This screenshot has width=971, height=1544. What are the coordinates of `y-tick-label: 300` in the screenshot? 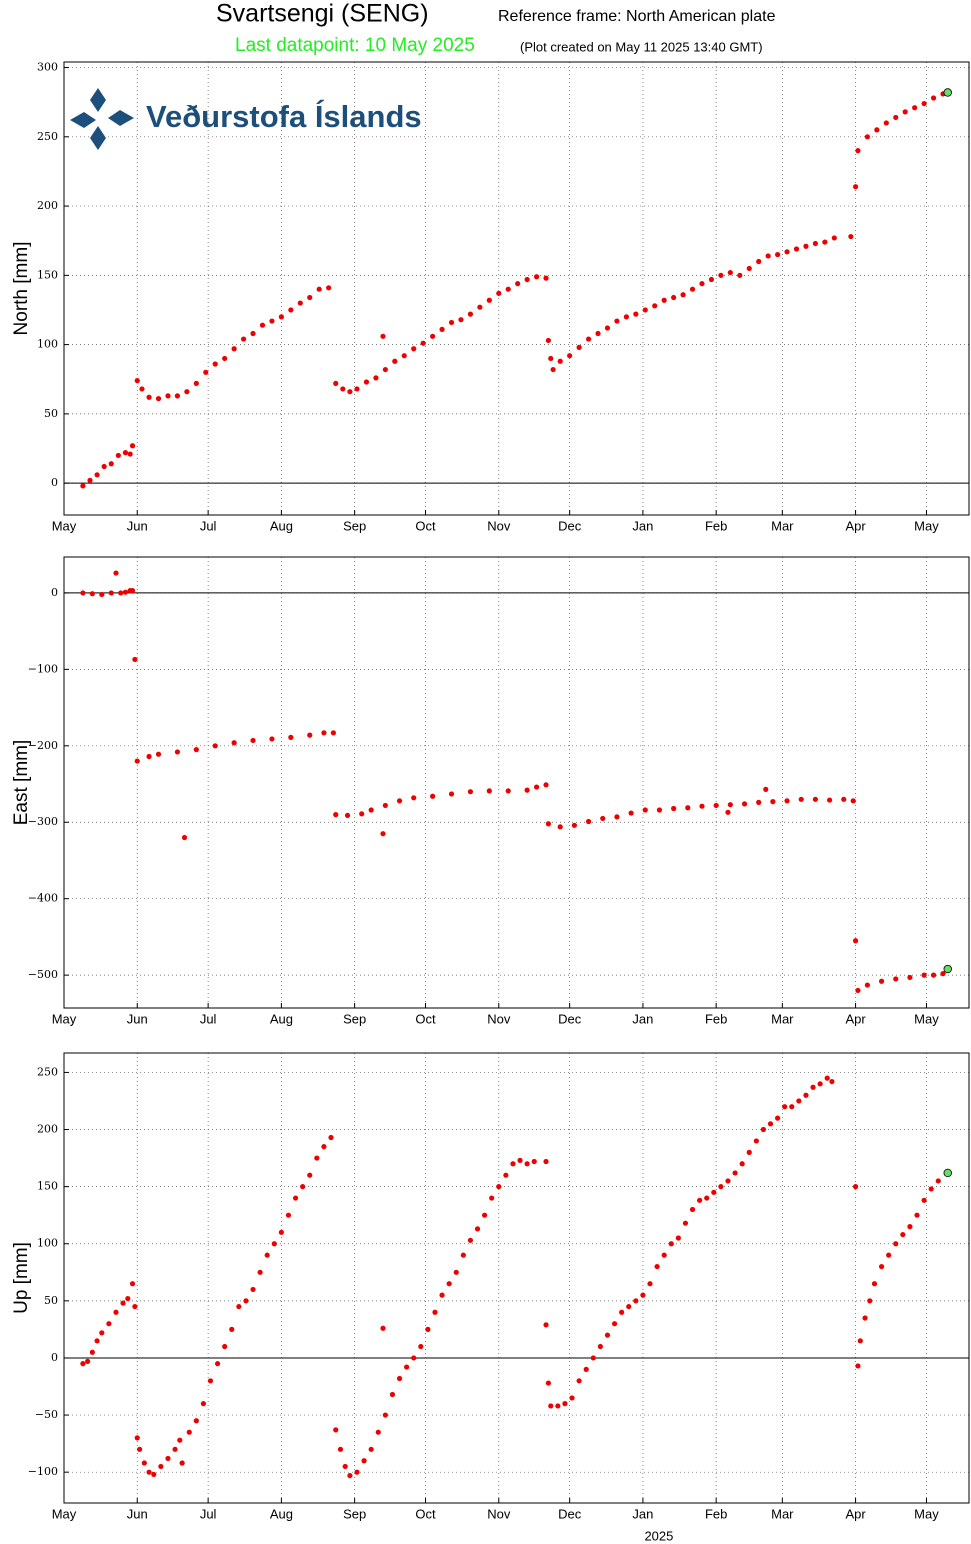 It's located at (47, 67).